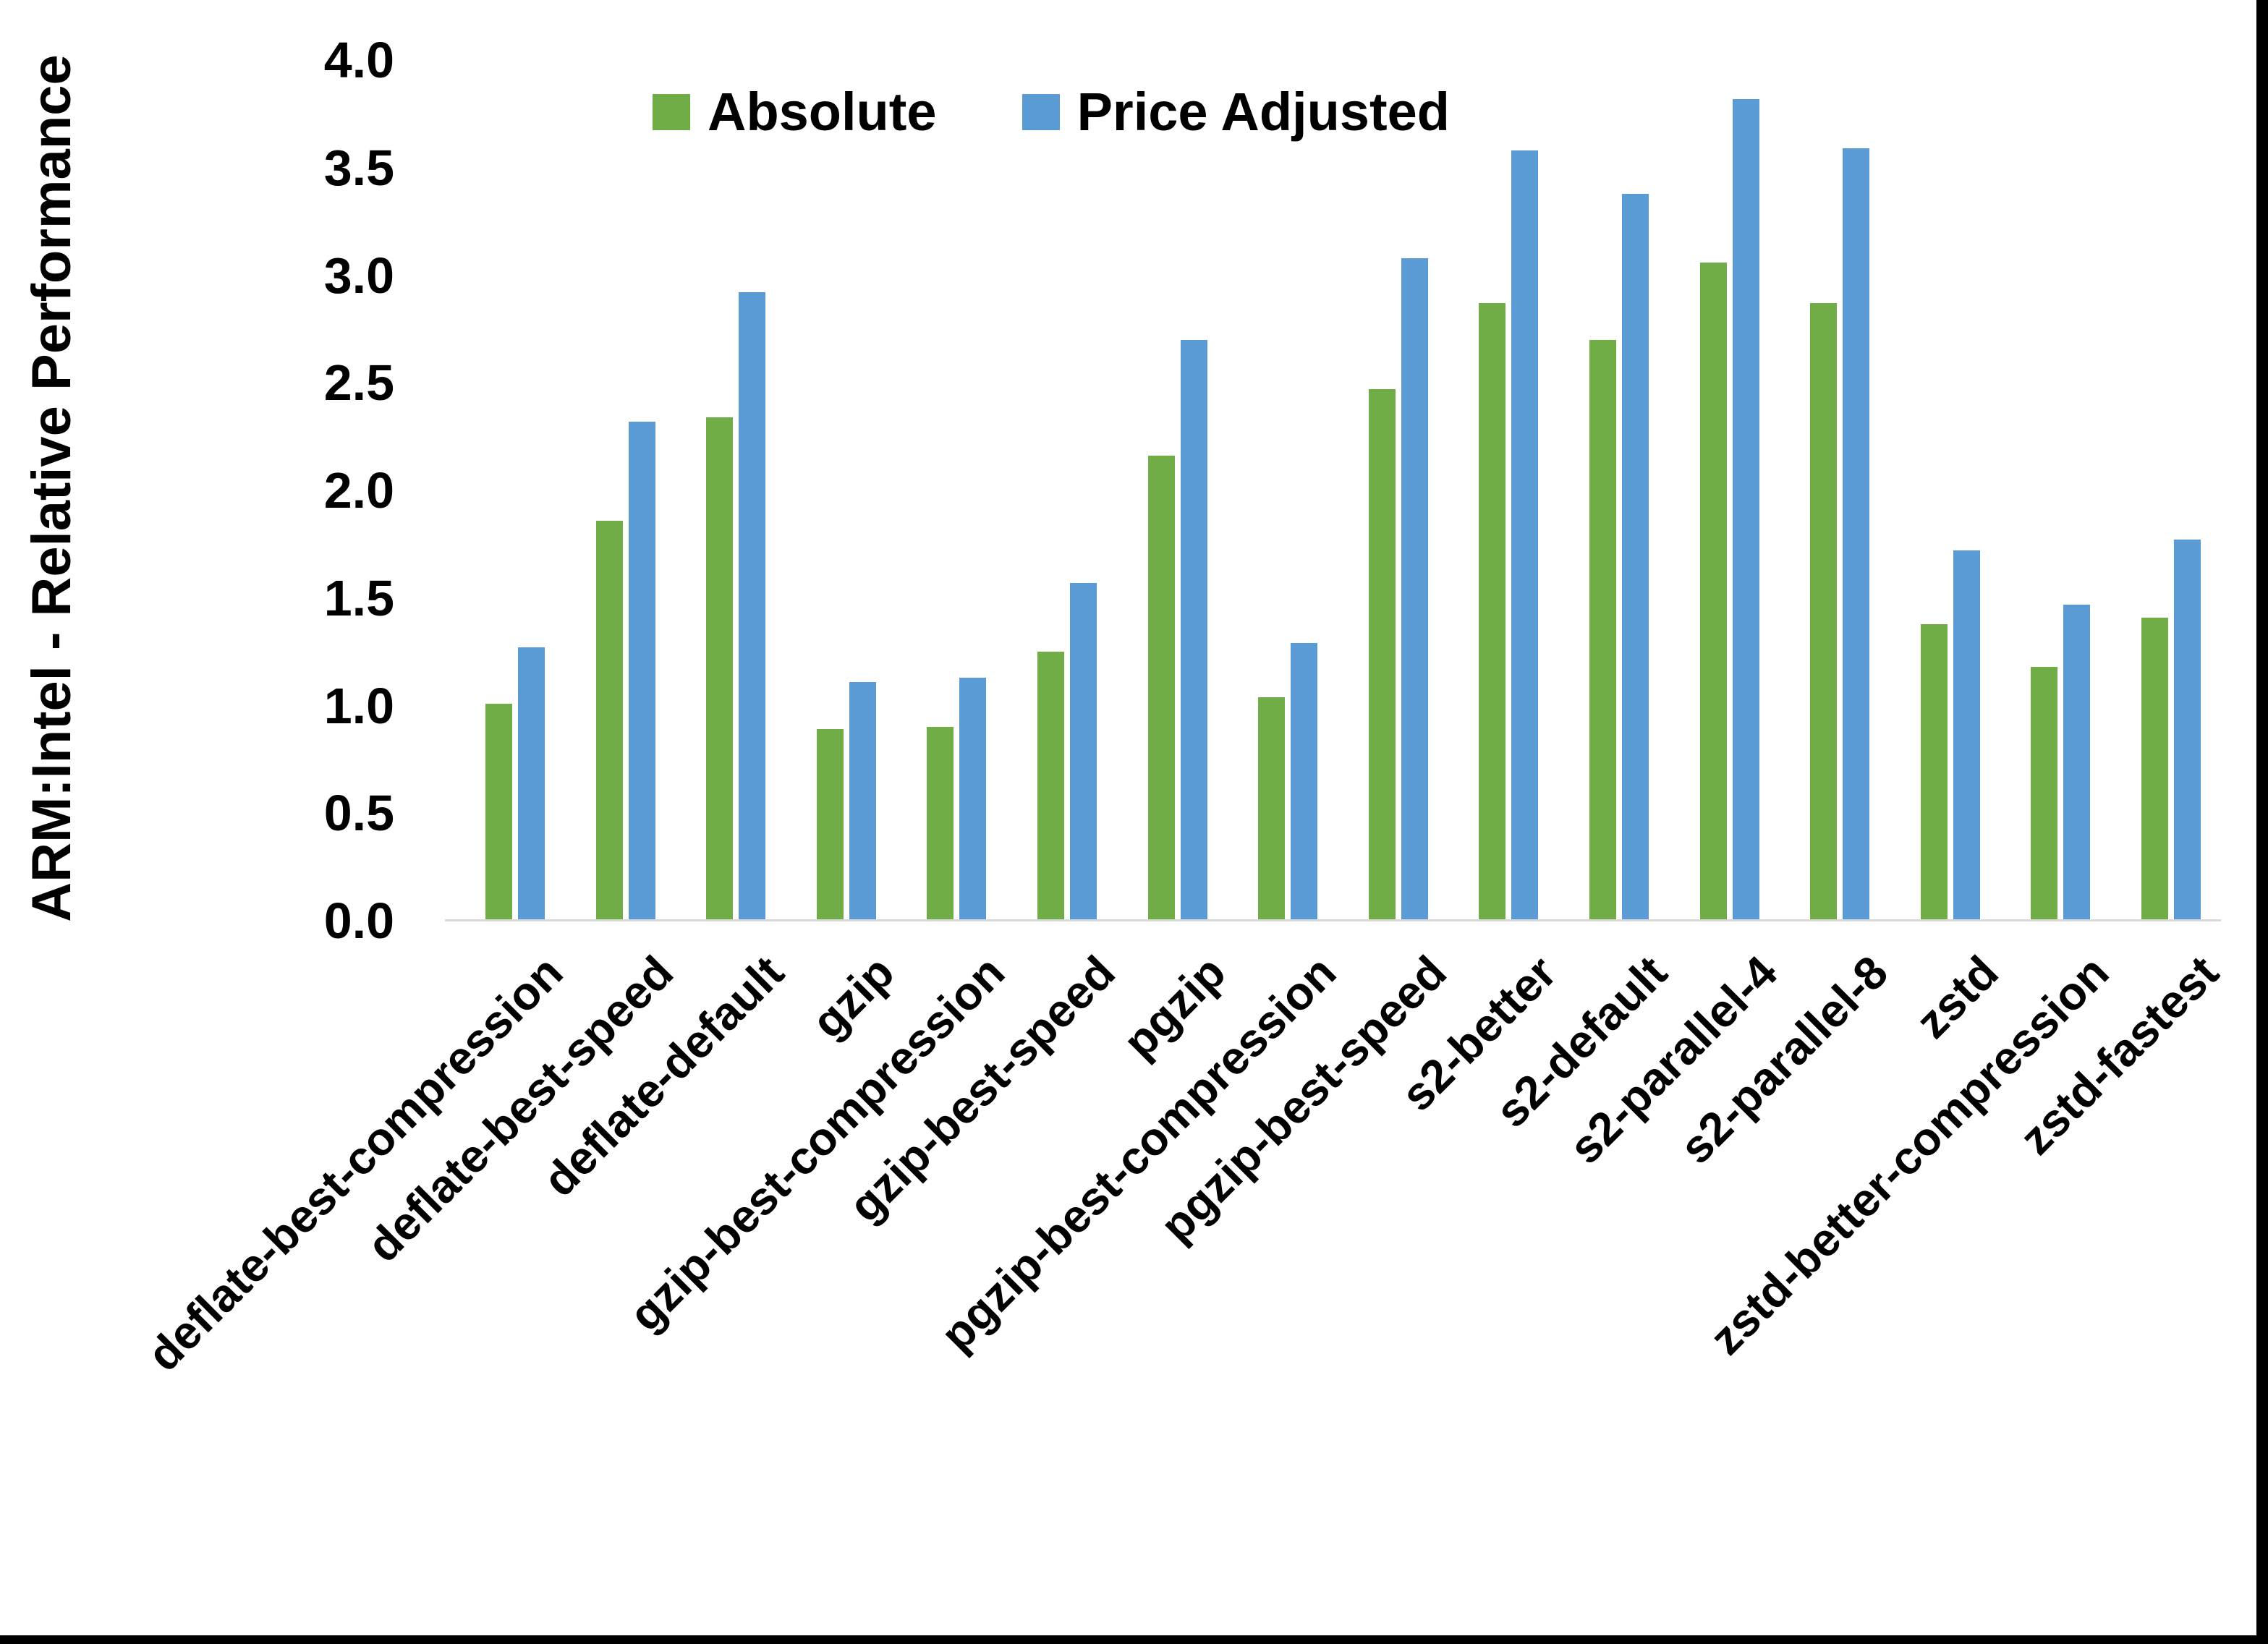 Image resolution: width=2268 pixels, height=1644 pixels. I want to click on y-tick-label: 0.5, so click(358, 813).